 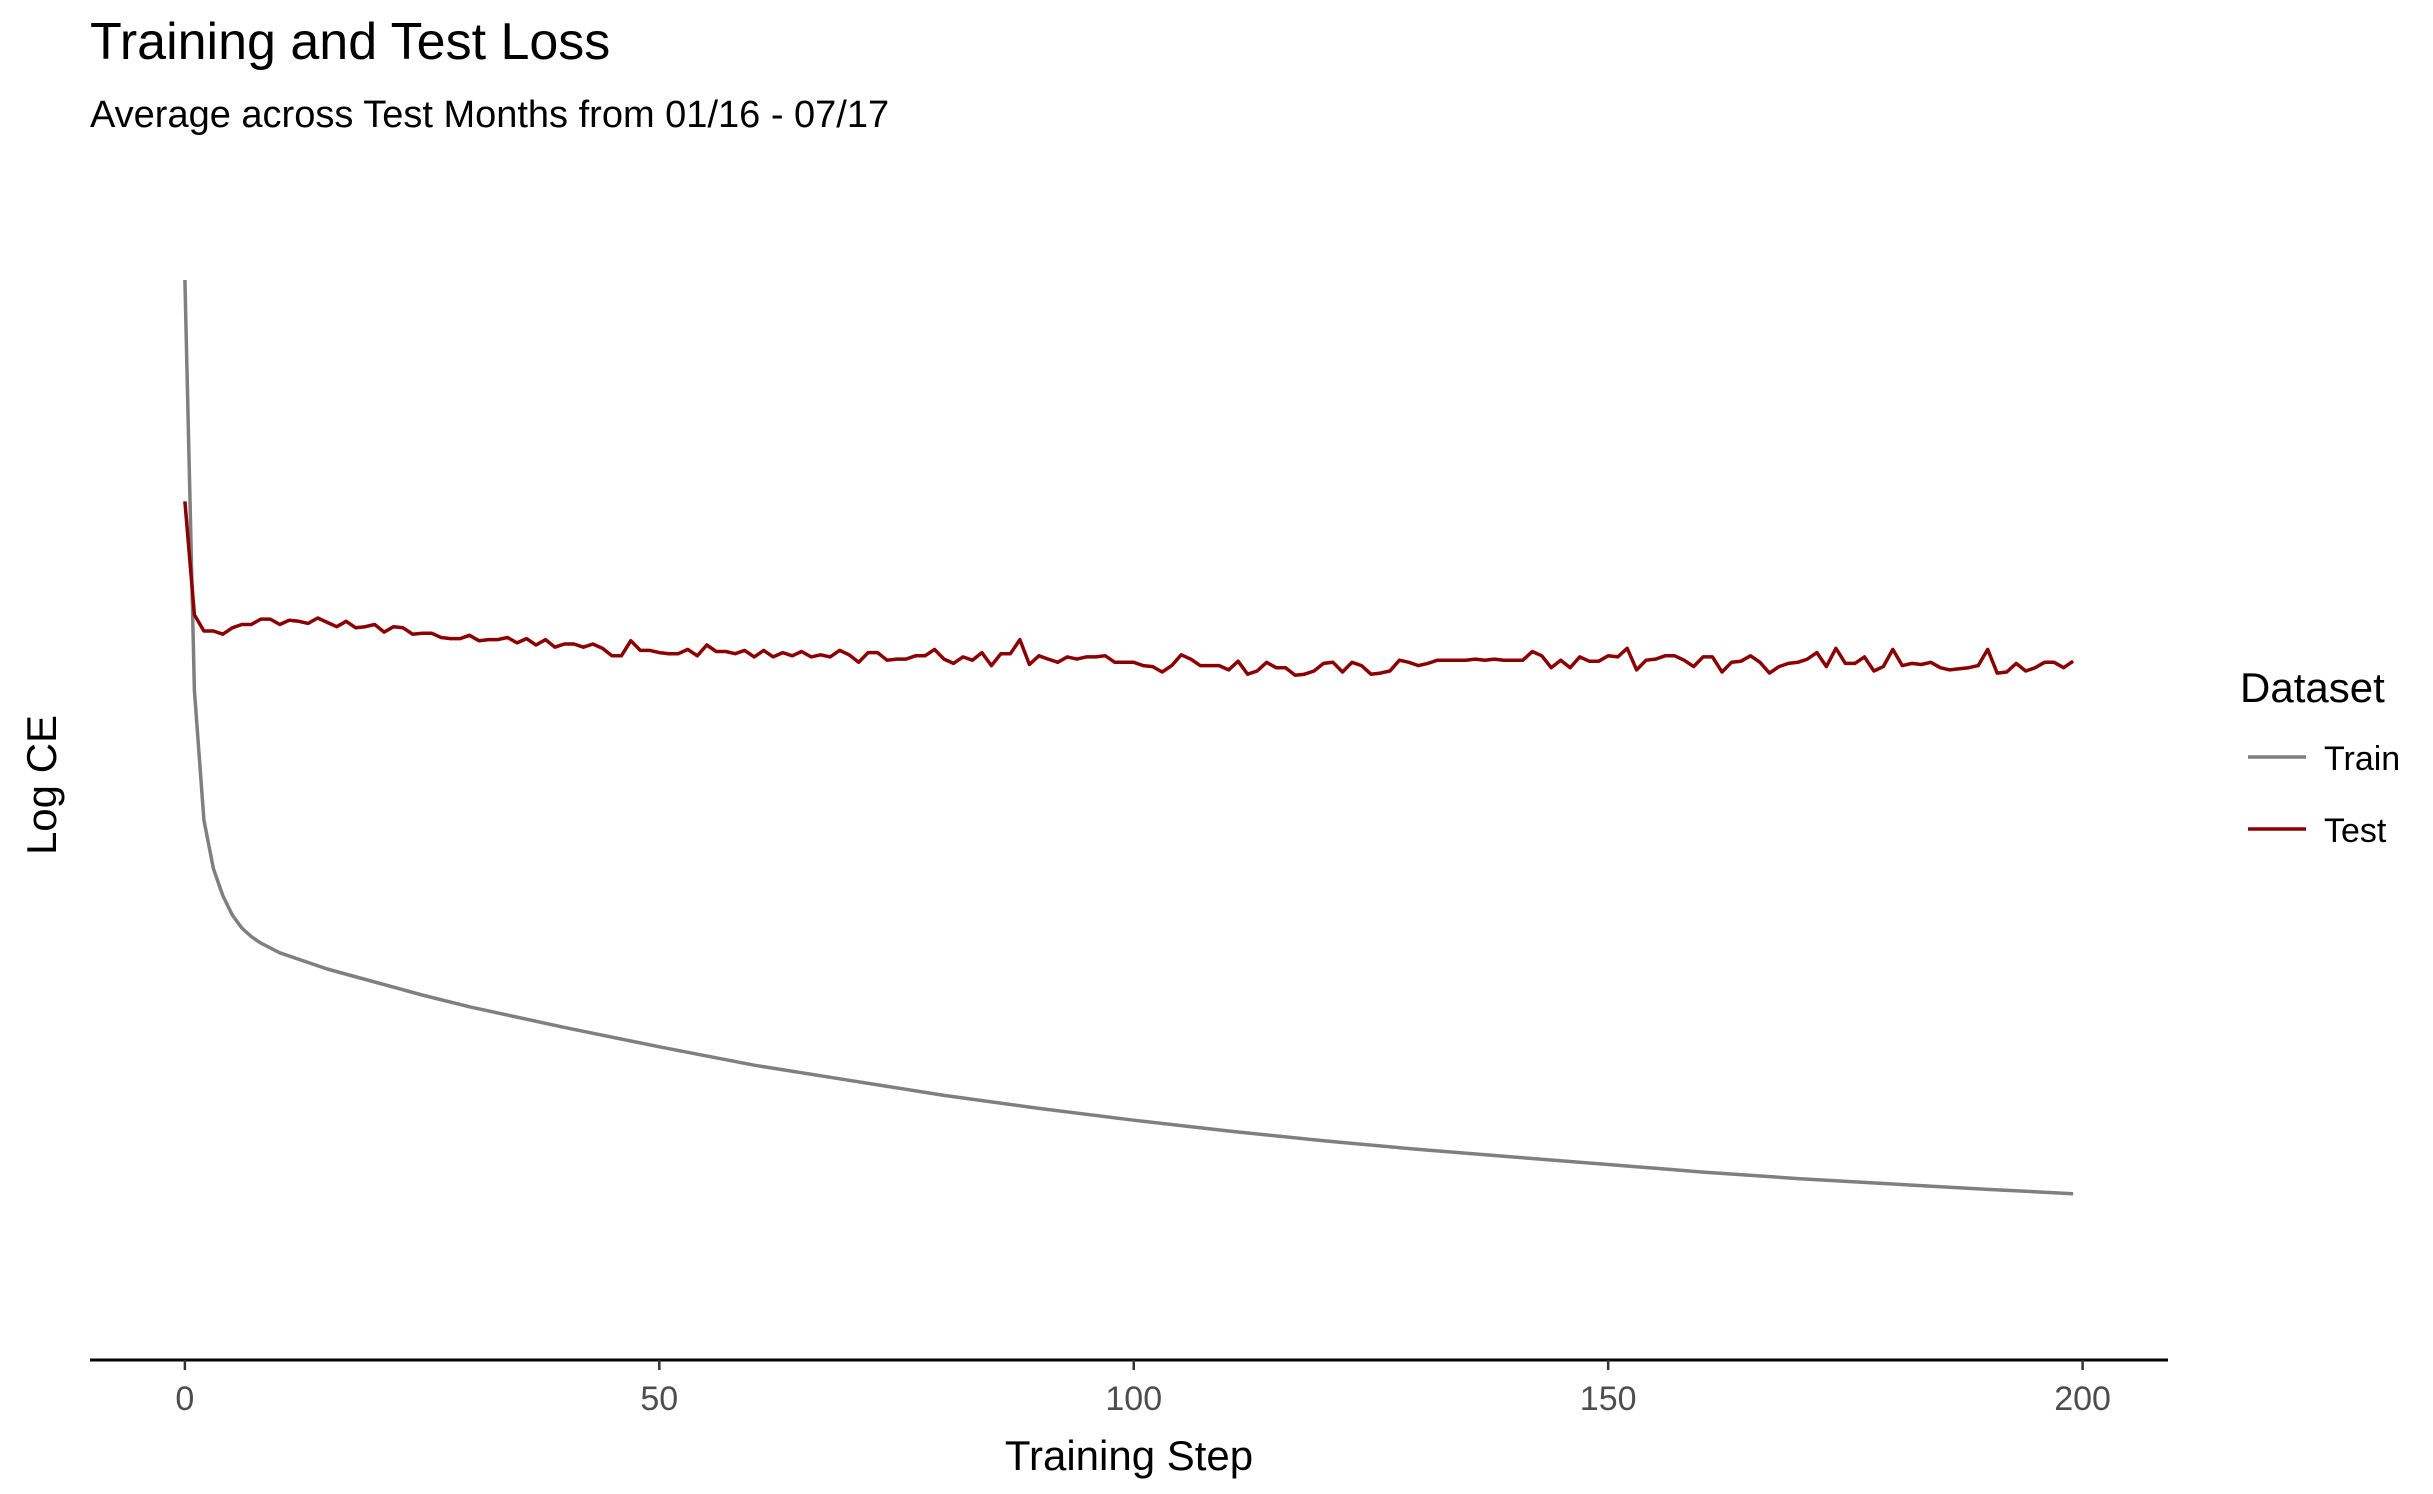 I want to click on legend-title: Dataset, so click(x=2312, y=687).